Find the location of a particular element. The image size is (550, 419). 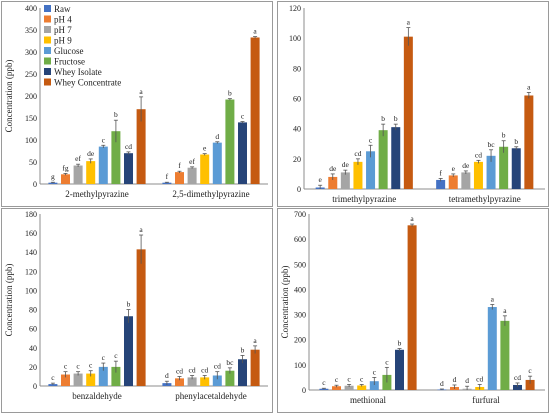

x-category-label: tetramethylpyrazine is located at coordinates (485, 199).